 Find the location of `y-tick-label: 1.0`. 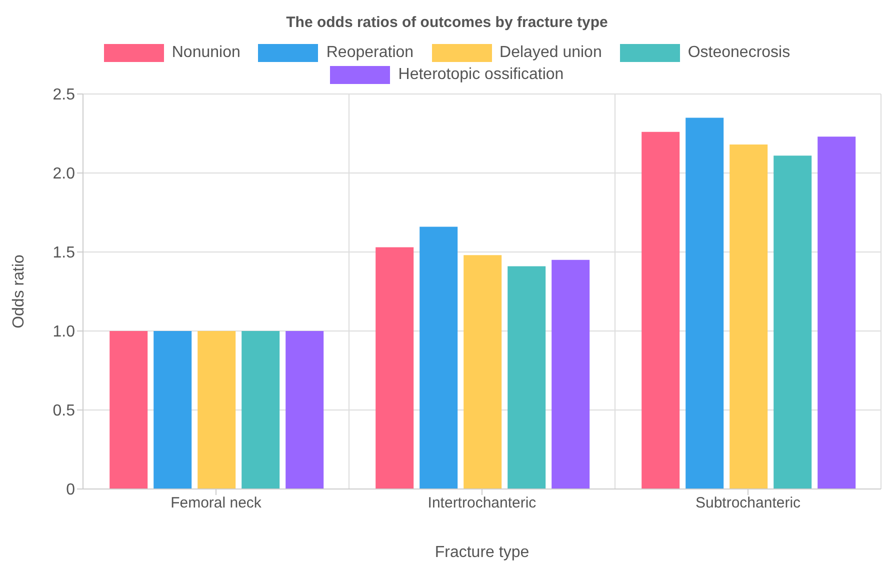

y-tick-label: 1.0 is located at coordinates (64, 332).